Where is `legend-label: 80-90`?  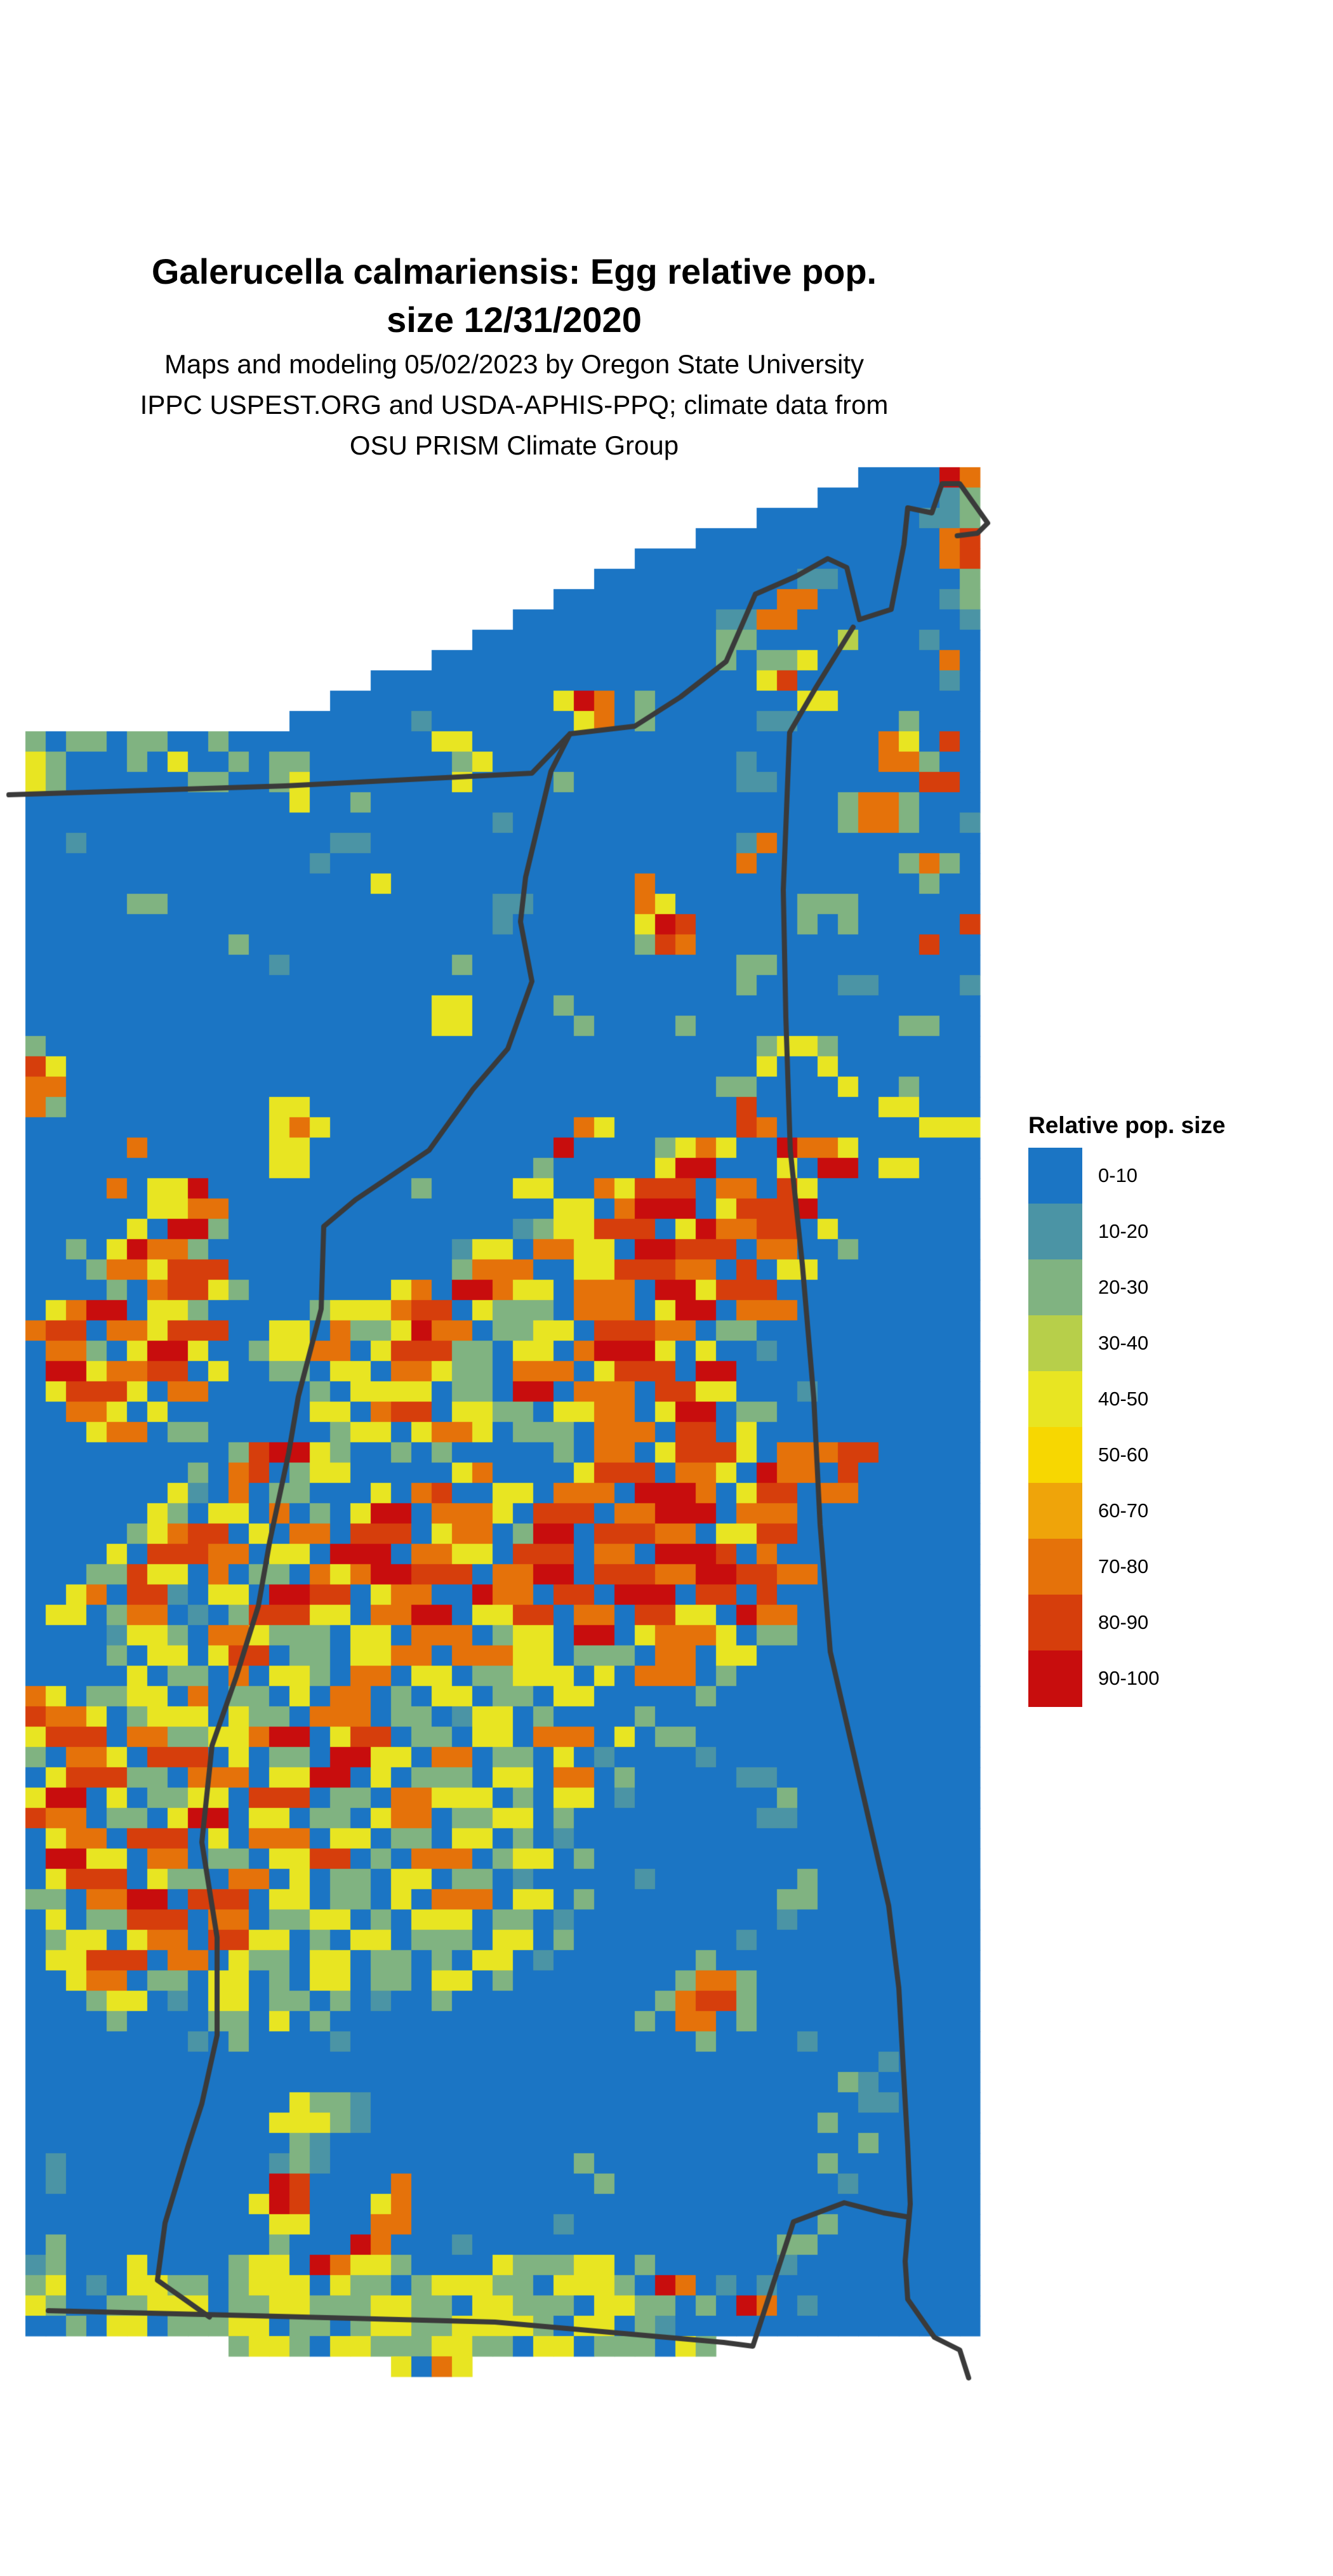
legend-label: 80-90 is located at coordinates (1123, 1622).